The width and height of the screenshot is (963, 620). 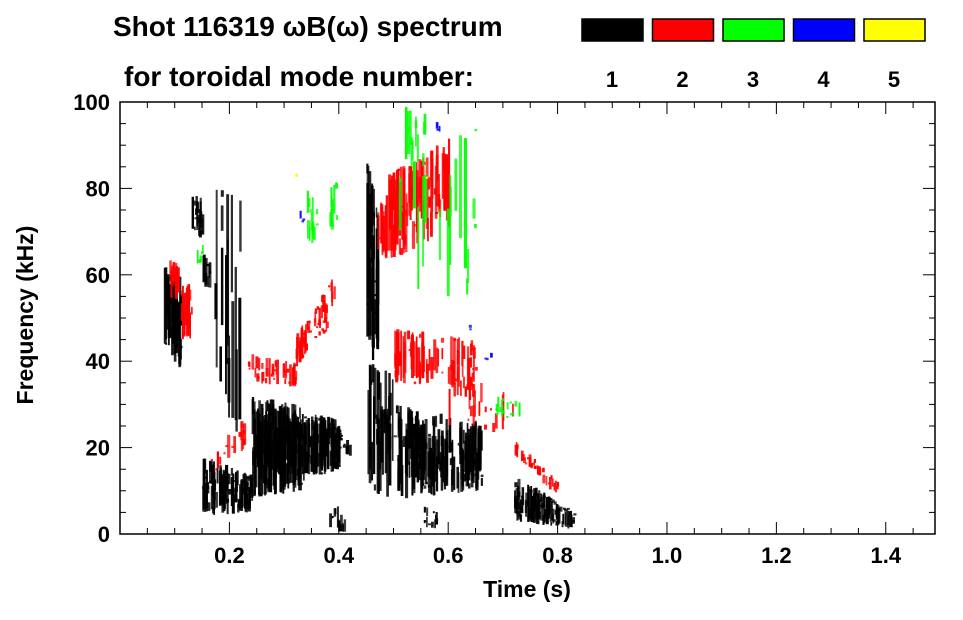 I want to click on x-axis-label: Time (s), so click(x=527, y=589).